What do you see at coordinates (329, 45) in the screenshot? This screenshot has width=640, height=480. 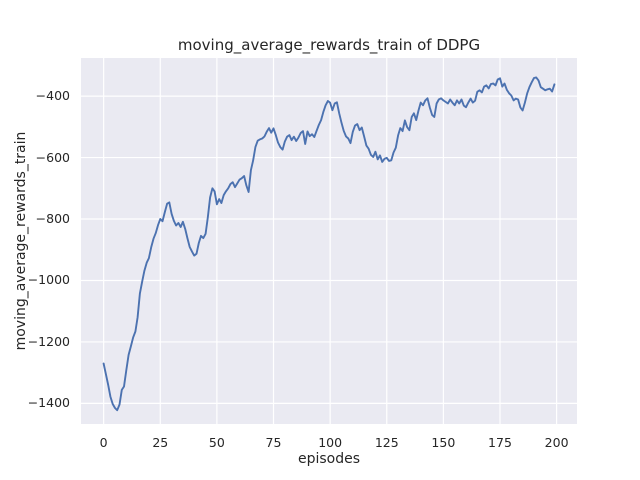 I see `chart-title: moving_average_rewards_train of DDPG` at bounding box center [329, 45].